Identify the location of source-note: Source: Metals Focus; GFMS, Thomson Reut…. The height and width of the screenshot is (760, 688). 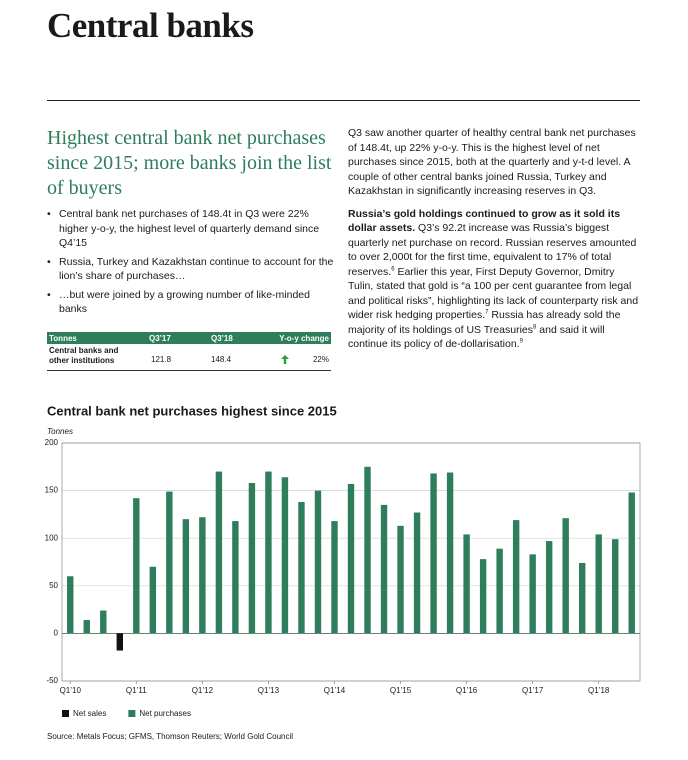
(170, 736).